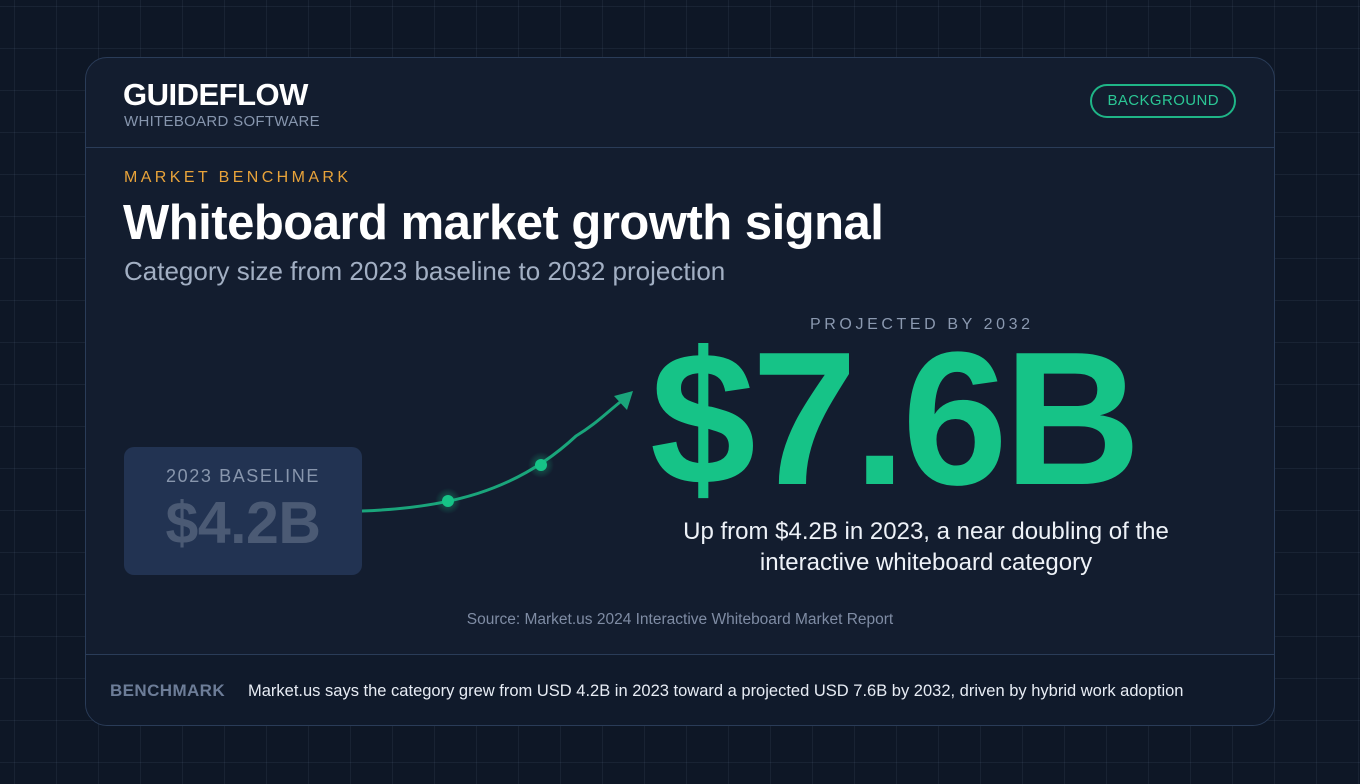  Describe the element at coordinates (503, 223) in the screenshot. I see `page-title: Whiteboard market growth signal` at that location.